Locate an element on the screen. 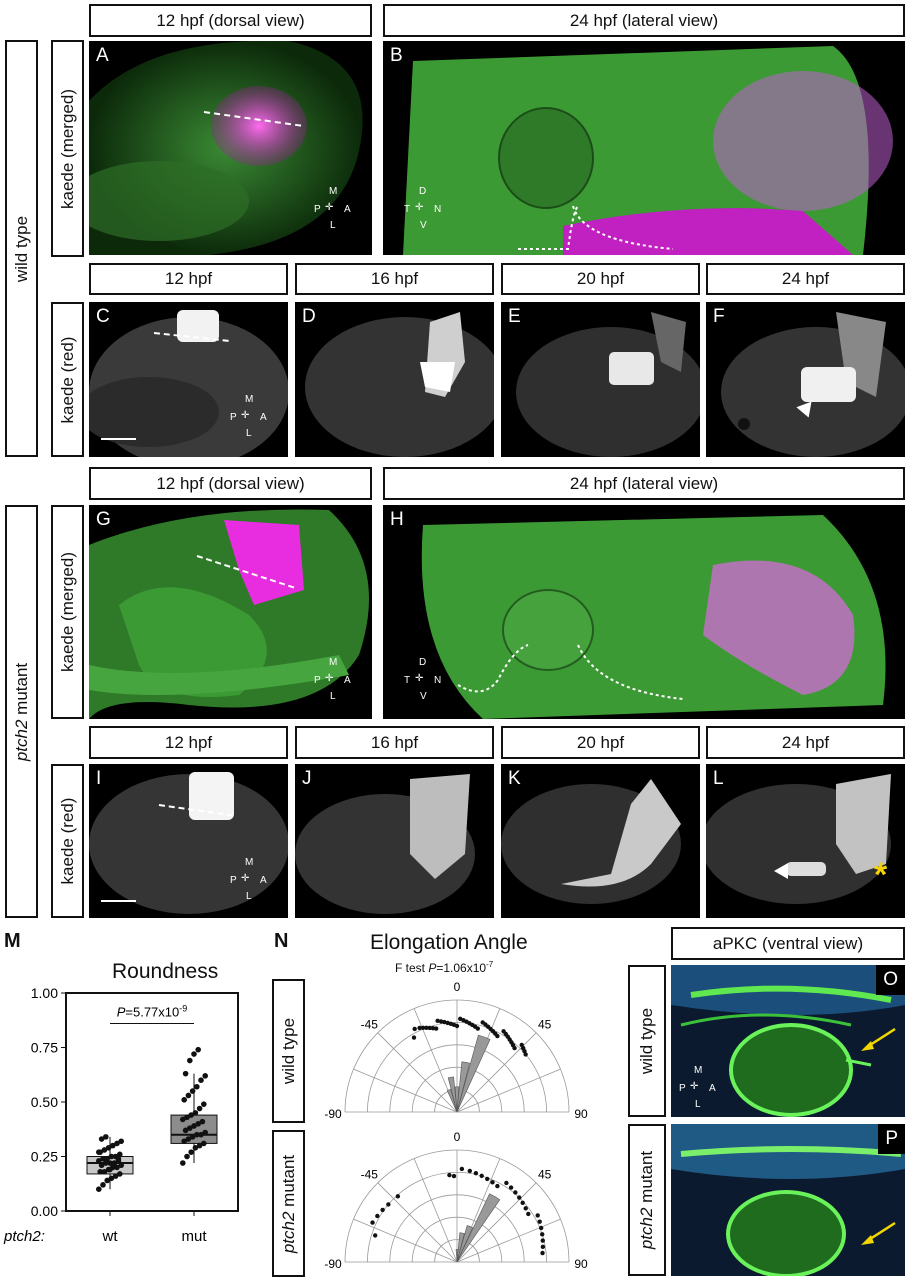 The width and height of the screenshot is (909, 1280). panel-i-image: I M P ✛ A L is located at coordinates (188, 841).